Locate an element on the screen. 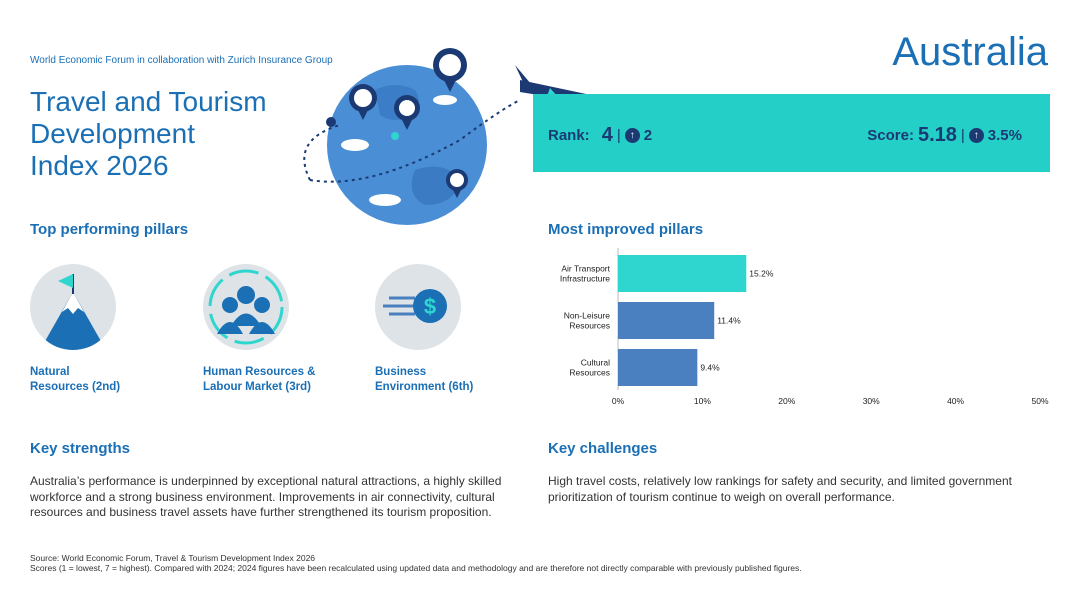  rank-value: 4 is located at coordinates (607, 135).